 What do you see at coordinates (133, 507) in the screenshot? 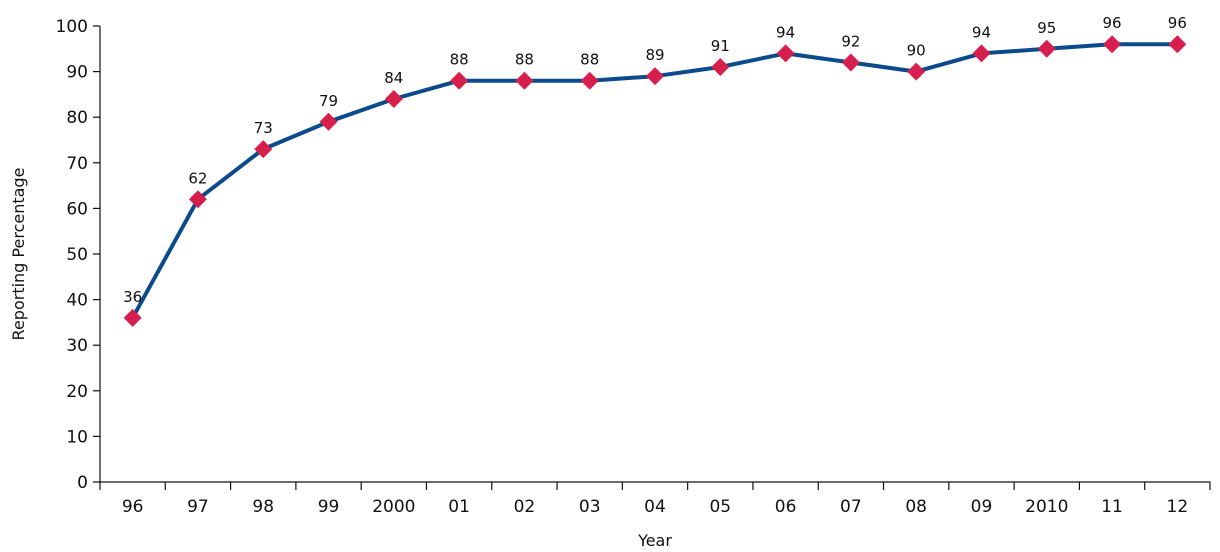
I see `x-tick-label: 96` at bounding box center [133, 507].